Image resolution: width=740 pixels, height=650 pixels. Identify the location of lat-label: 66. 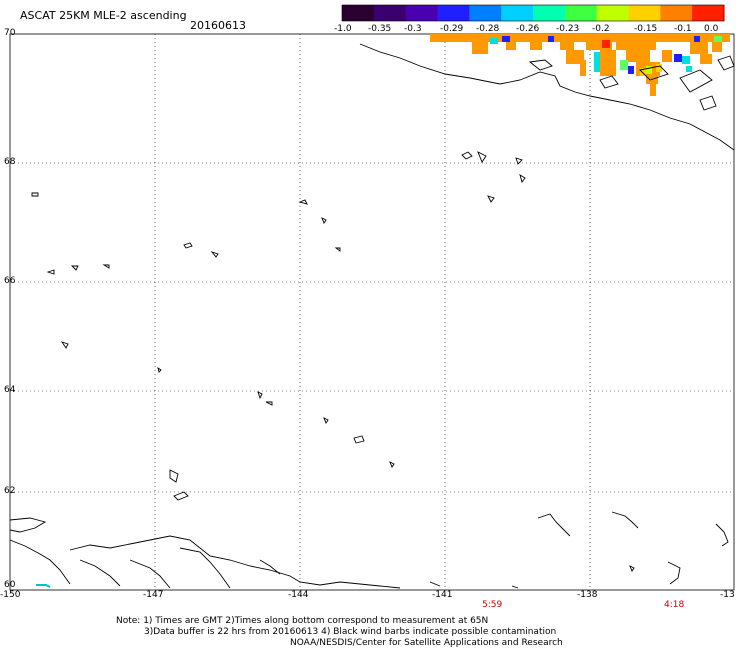
(10, 281).